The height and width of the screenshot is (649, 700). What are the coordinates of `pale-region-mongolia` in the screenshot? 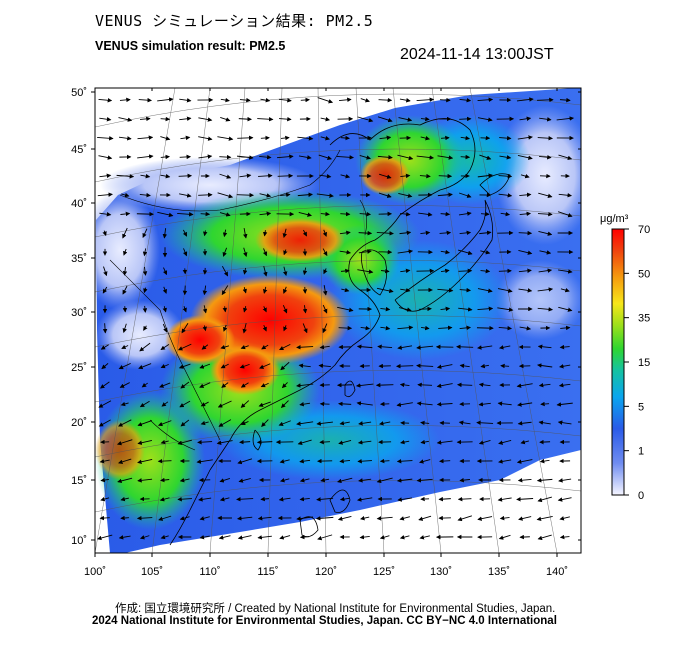 It's located at (127, 250).